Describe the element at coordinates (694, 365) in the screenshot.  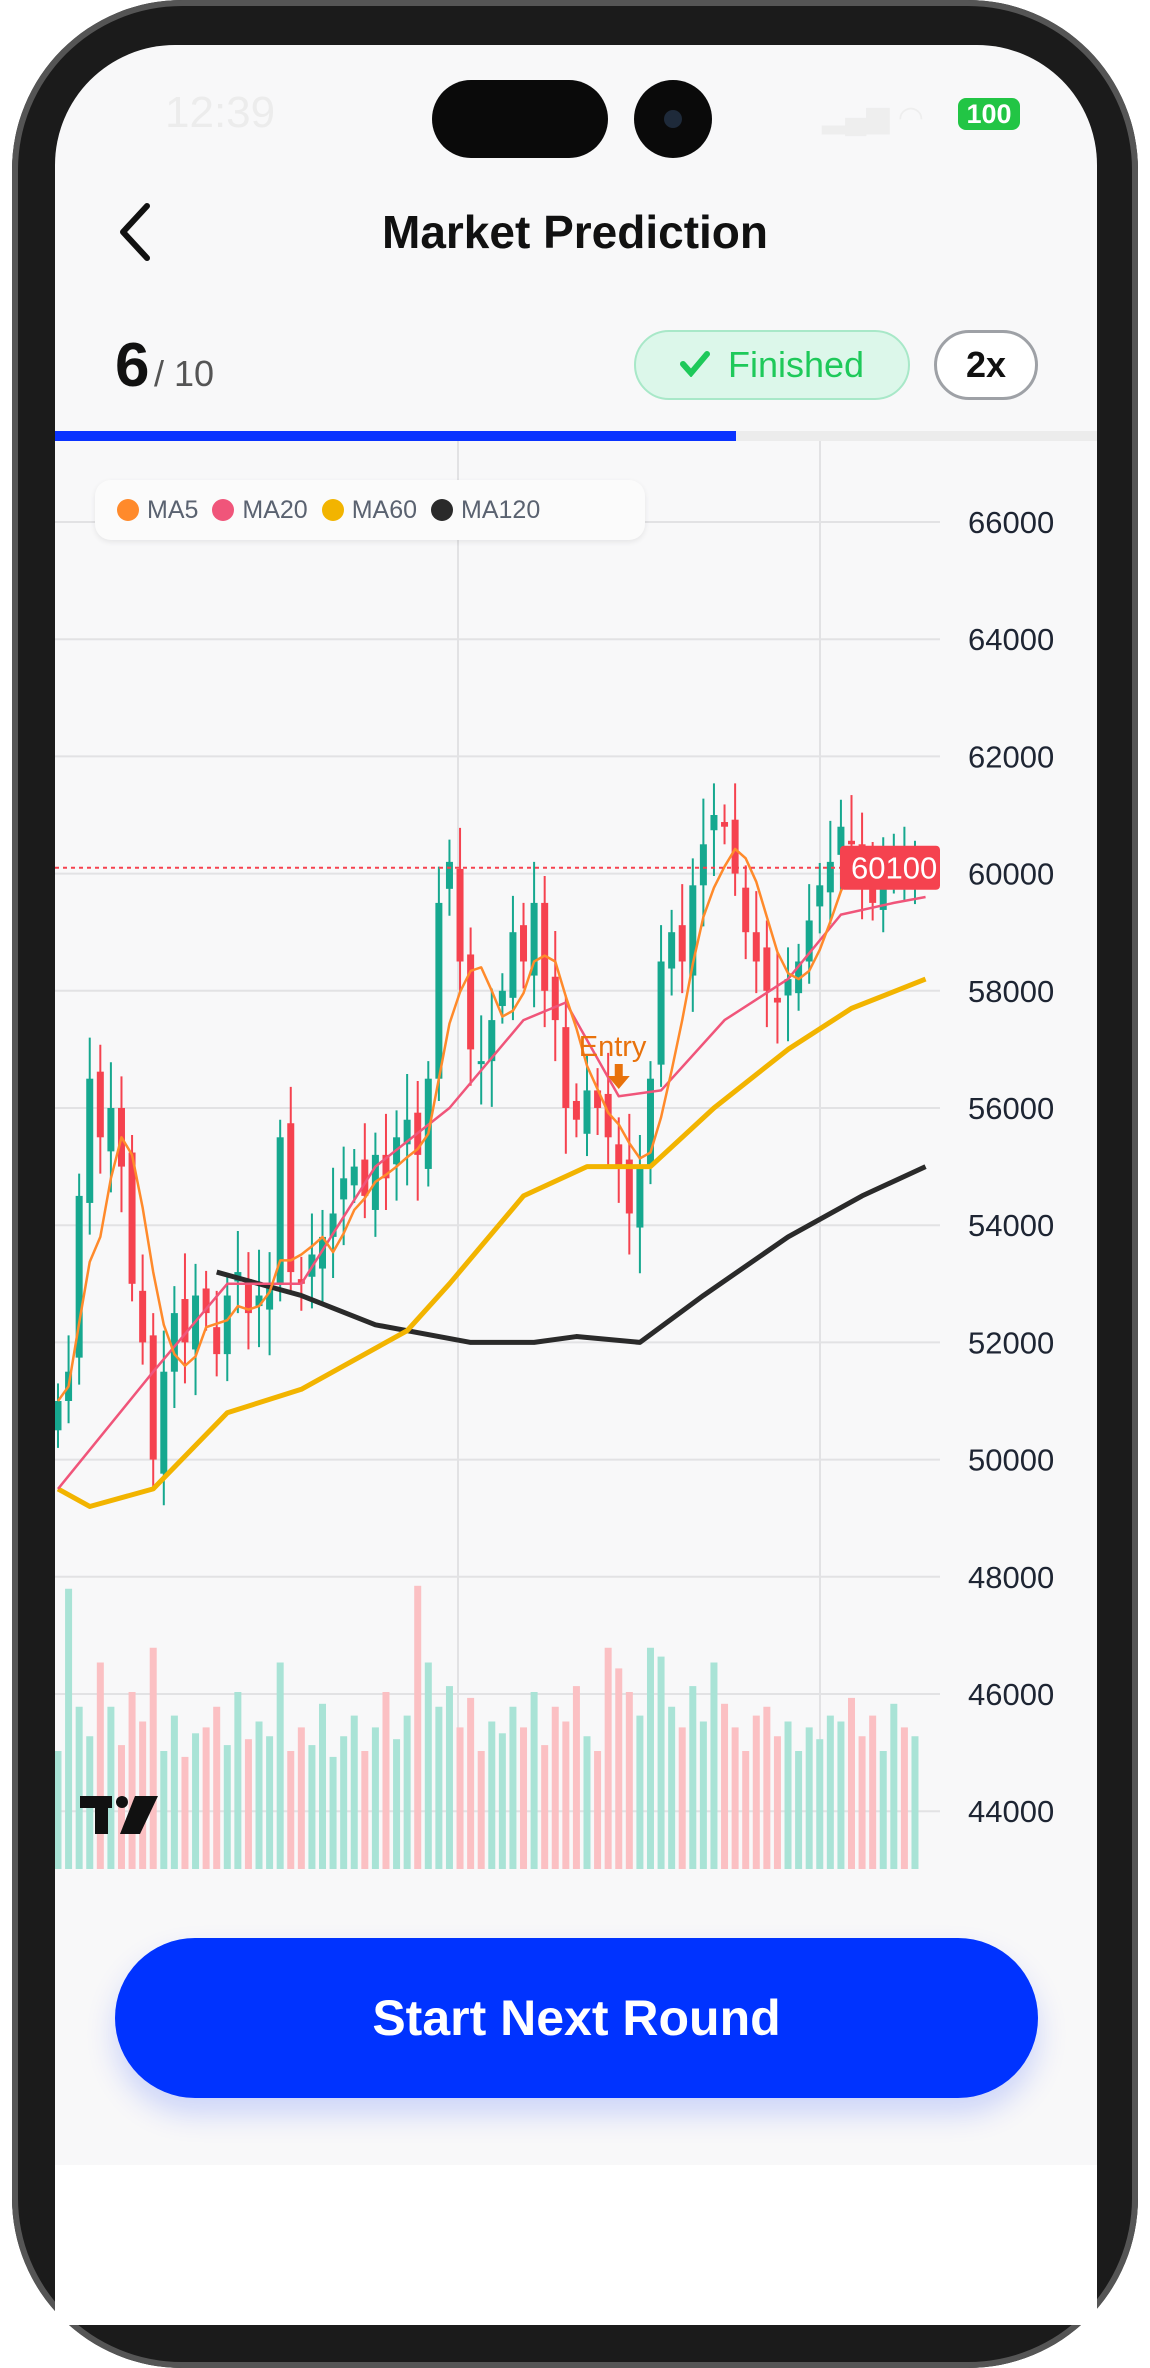
I see `check-icon` at that location.